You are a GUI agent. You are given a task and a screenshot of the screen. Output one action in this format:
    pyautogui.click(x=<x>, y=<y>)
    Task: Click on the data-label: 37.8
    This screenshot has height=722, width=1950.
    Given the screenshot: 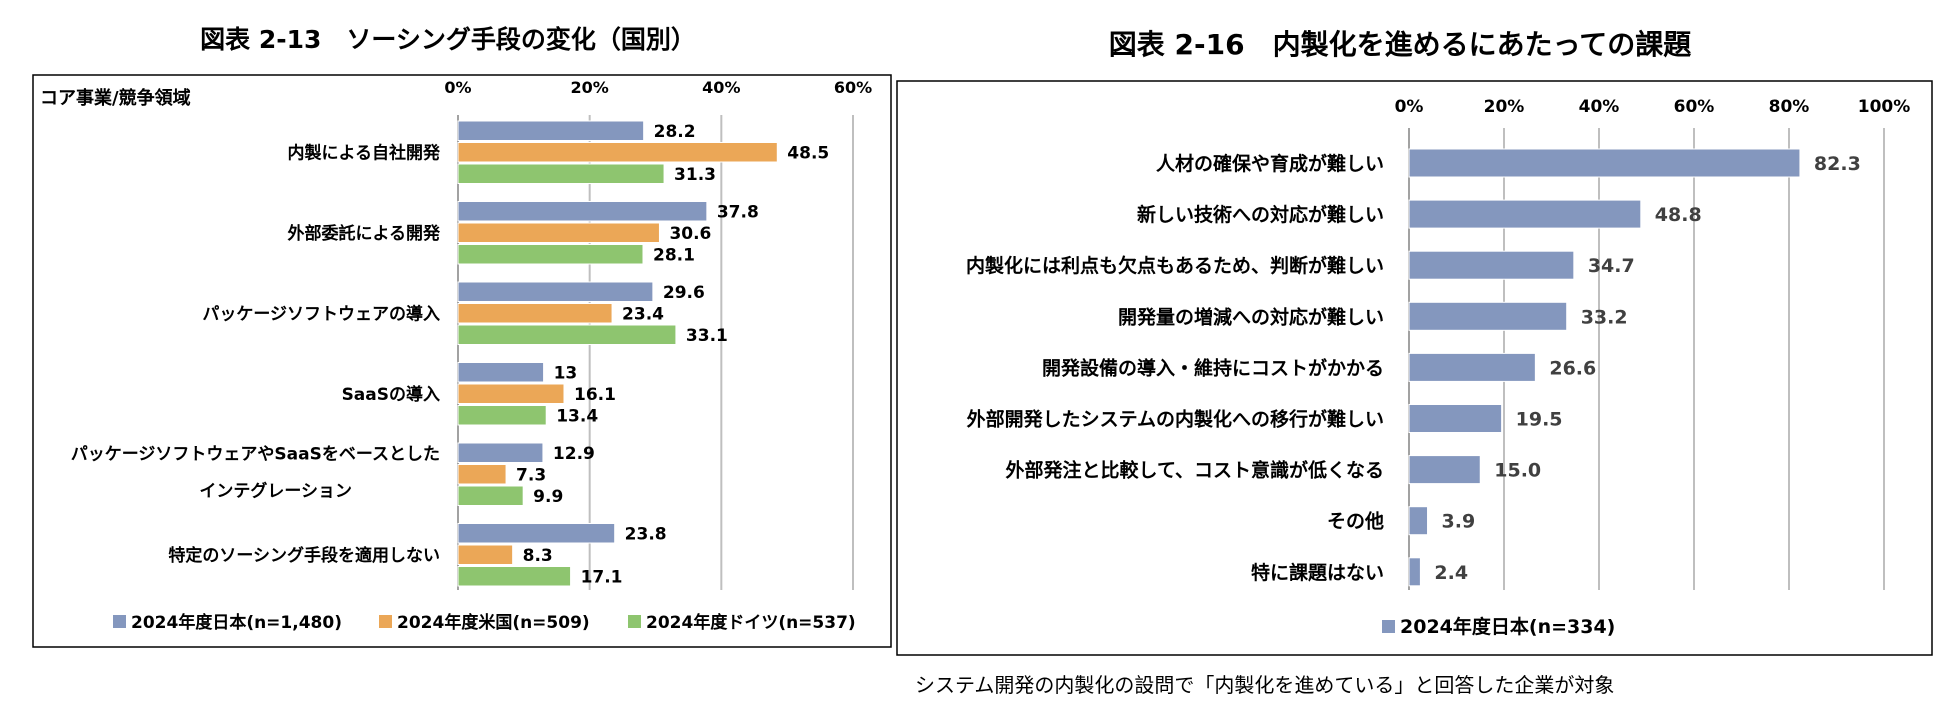 What is the action you would take?
    pyautogui.click(x=738, y=212)
    